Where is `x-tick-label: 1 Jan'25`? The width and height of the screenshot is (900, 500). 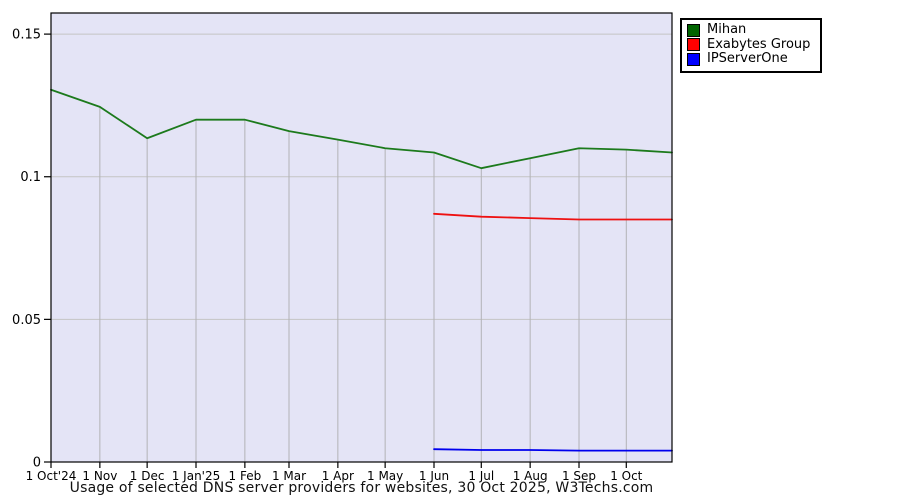
x-tick-label: 1 Jan'25 is located at coordinates (196, 476).